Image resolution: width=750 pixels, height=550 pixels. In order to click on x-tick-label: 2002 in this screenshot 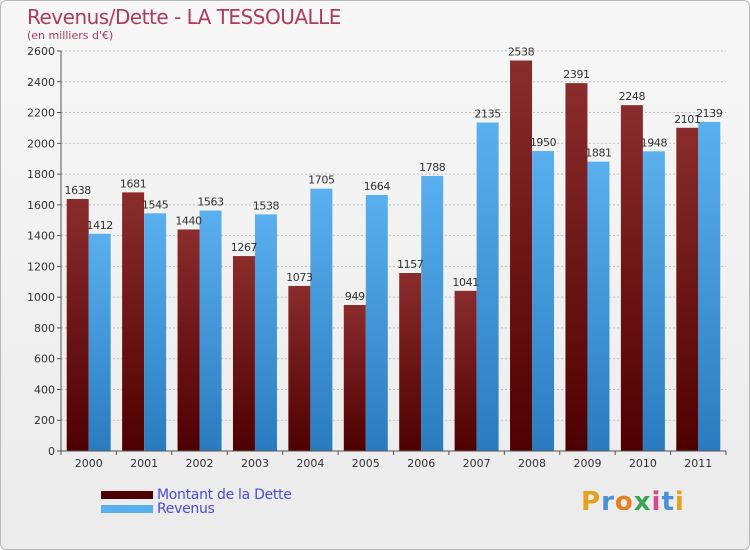, I will do `click(200, 463)`.